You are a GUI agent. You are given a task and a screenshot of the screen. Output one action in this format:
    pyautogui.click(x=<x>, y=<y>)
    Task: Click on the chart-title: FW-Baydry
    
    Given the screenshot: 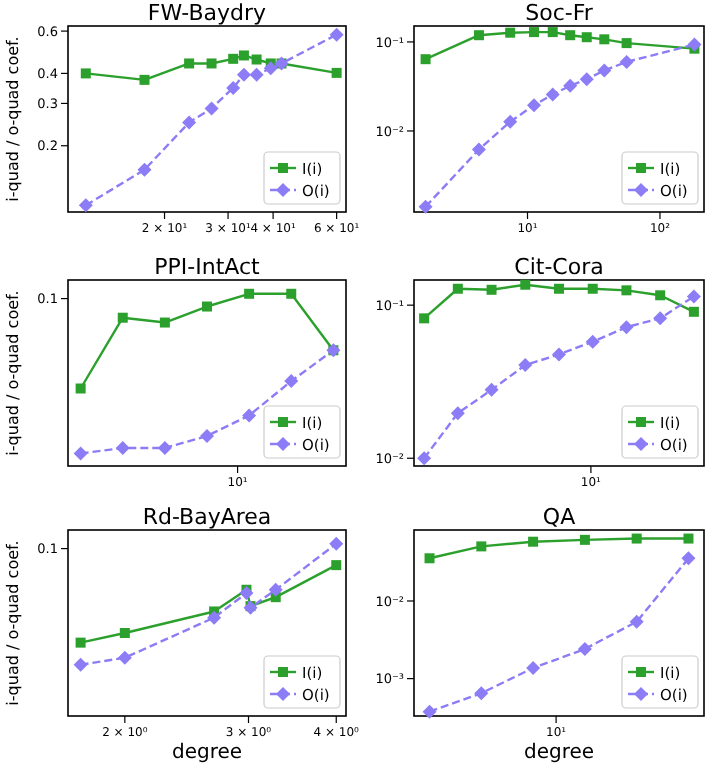 What is the action you would take?
    pyautogui.click(x=207, y=13)
    